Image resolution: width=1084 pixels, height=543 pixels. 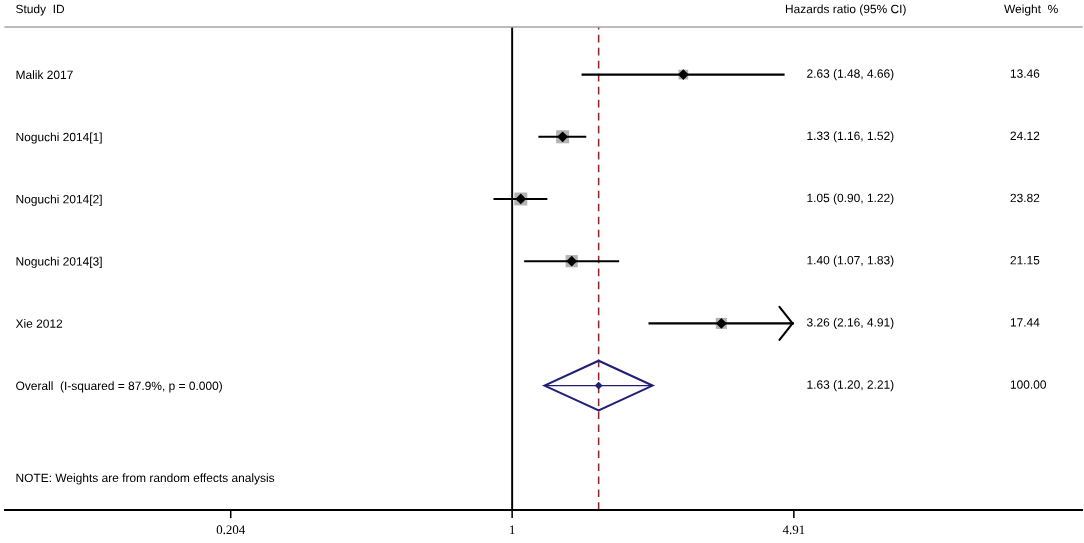 What do you see at coordinates (850, 323) in the screenshot?
I see `annotation: 3.26 (2.16, 4.91)` at bounding box center [850, 323].